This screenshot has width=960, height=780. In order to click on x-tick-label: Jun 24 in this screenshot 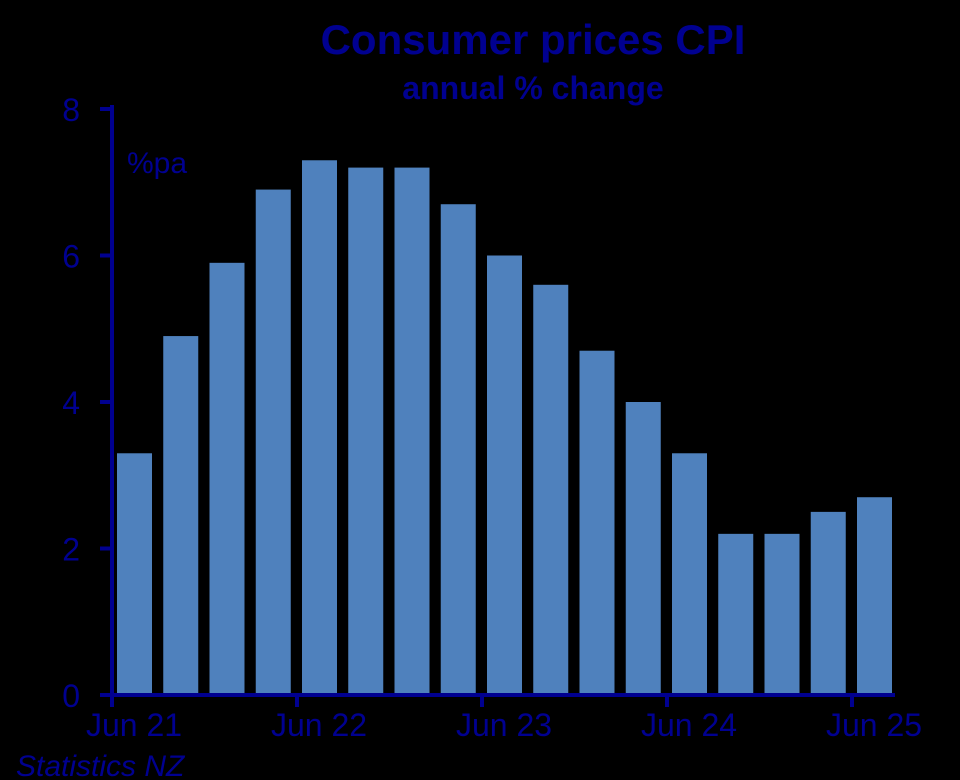, I will do `click(689, 725)`.